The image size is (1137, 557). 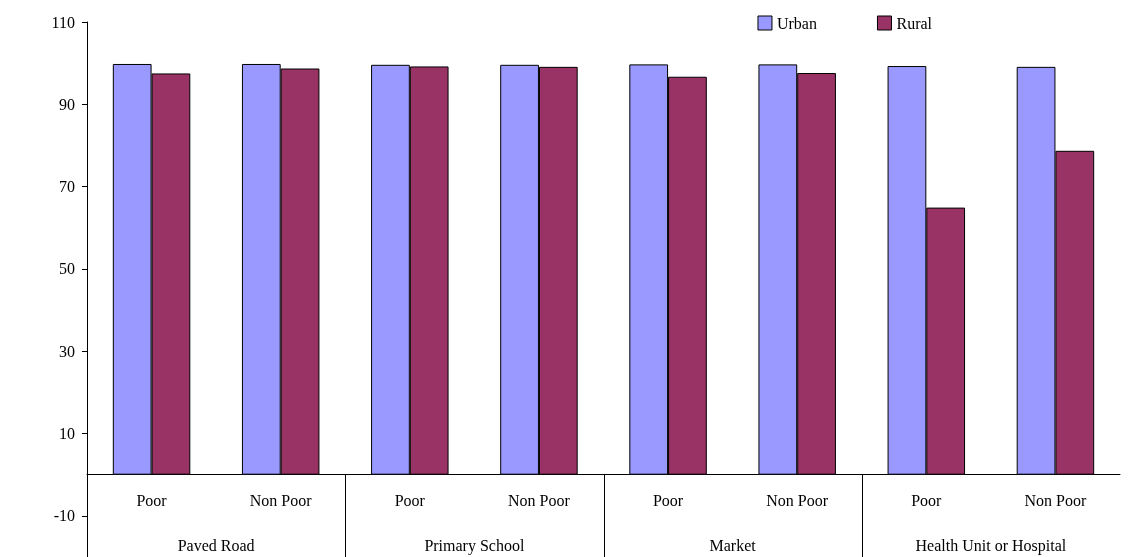 What do you see at coordinates (733, 545) in the screenshot?
I see `annotation: Market` at bounding box center [733, 545].